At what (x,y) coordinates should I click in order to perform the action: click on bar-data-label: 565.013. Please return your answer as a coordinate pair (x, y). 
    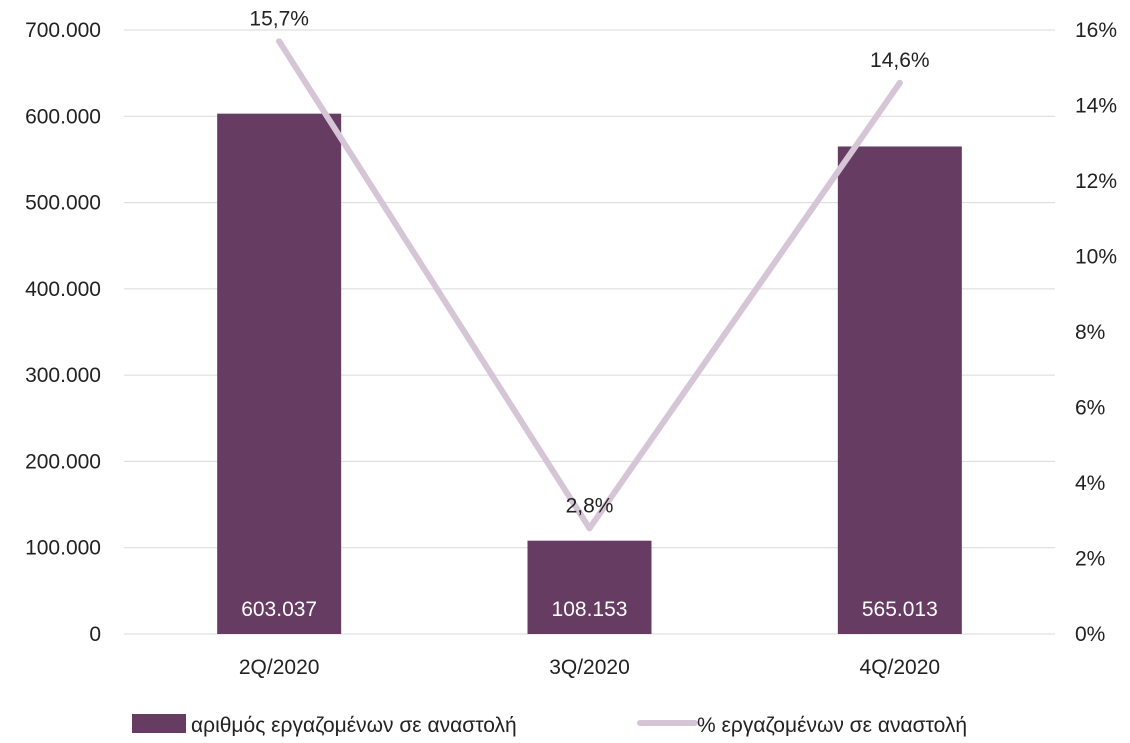
    Looking at the image, I should click on (900, 609).